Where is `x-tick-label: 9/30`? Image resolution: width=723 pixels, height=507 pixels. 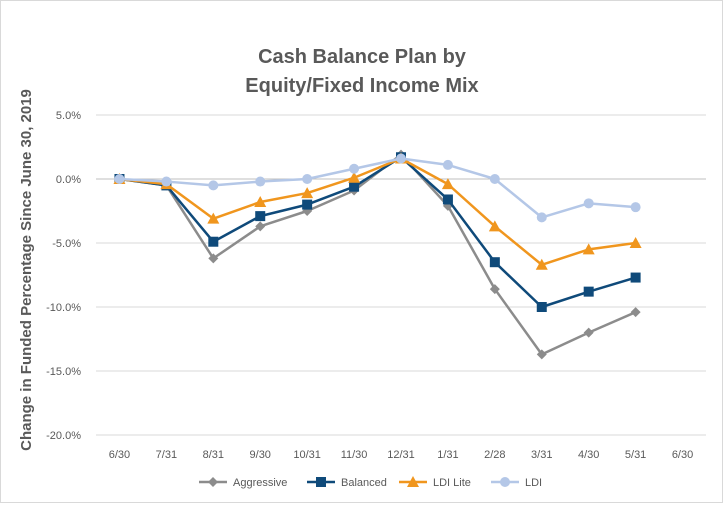 x-tick-label: 9/30 is located at coordinates (260, 455).